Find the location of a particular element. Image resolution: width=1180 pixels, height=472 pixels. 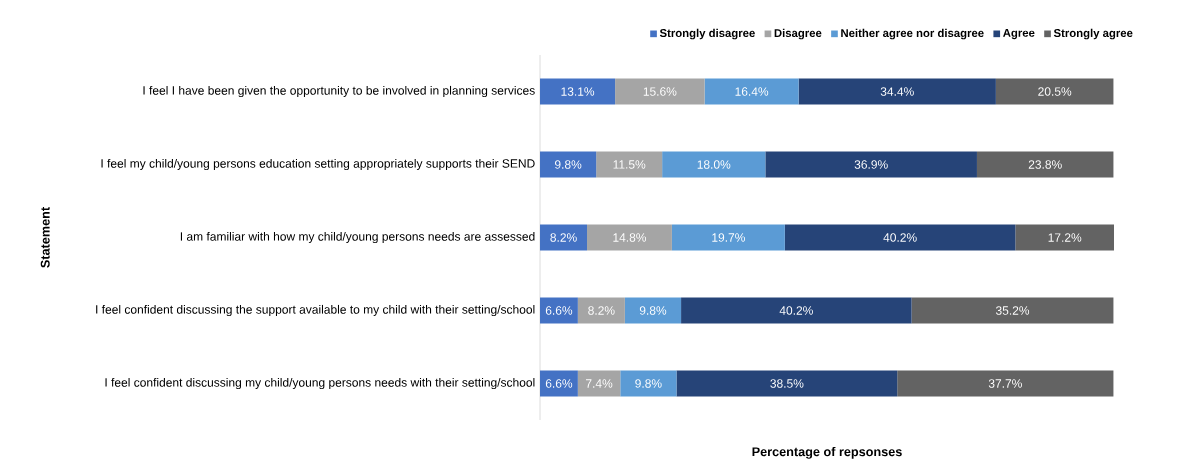

y-tick-label: I feel my child/young persons education setting appropriately supports their SEND is located at coordinates (318, 164).